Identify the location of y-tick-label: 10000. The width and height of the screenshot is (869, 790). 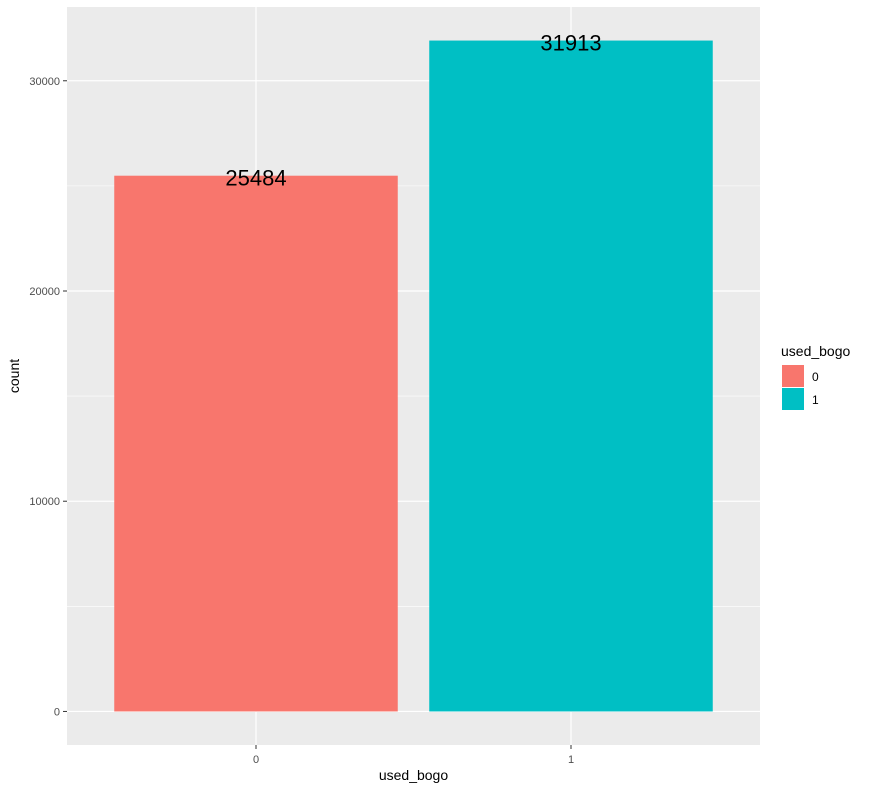
(44, 502).